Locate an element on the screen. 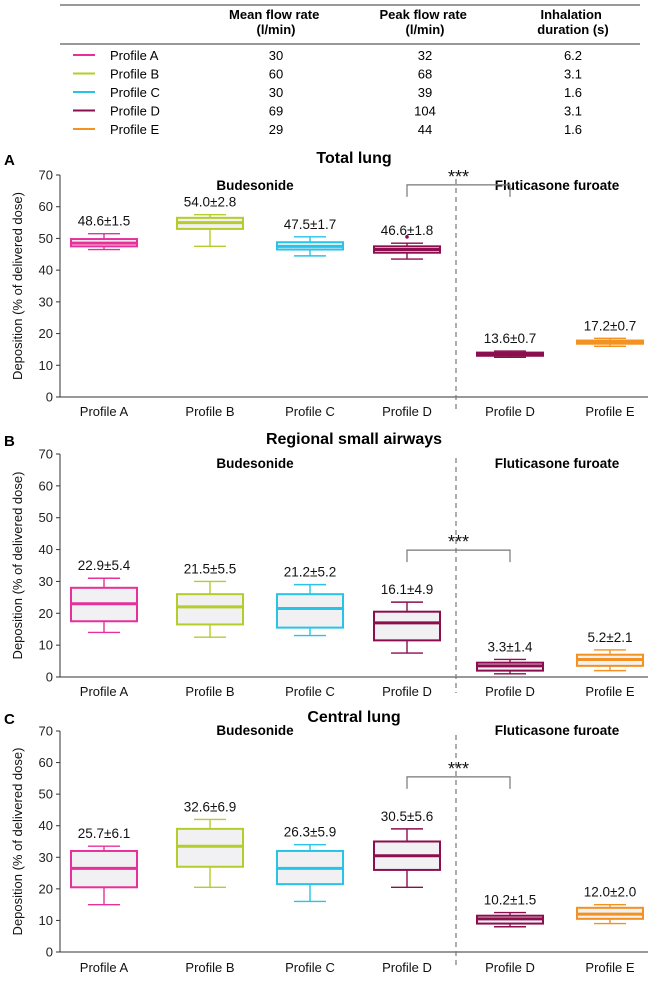  box-profile-a: 25.7±6.1 Profile A is located at coordinates (104, 900).